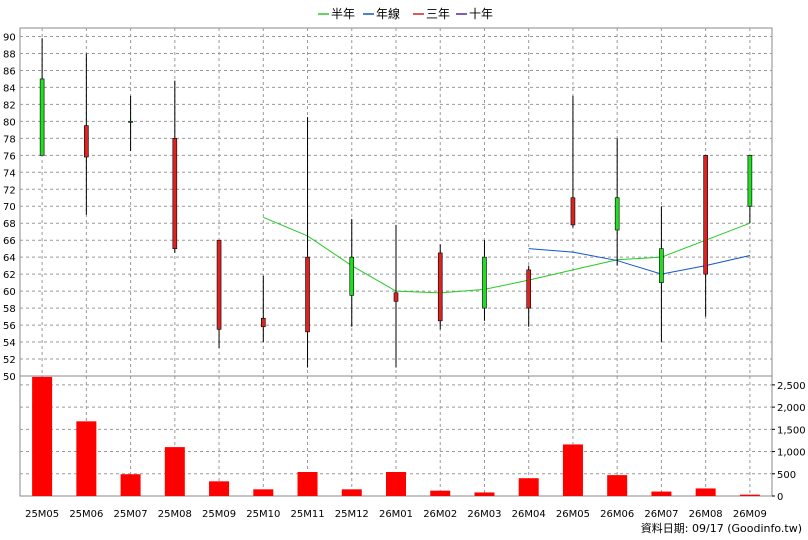  I want to click on x-tick-label: 25M07, so click(131, 514).